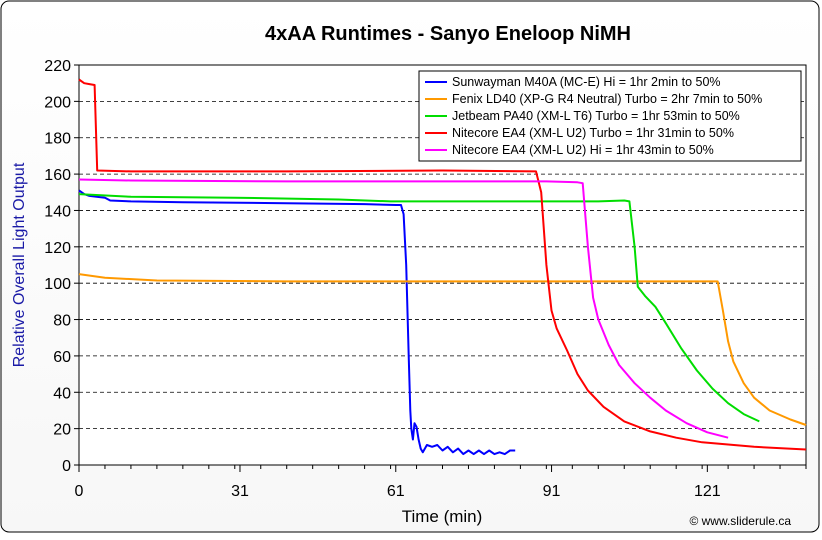  What do you see at coordinates (552, 491) in the screenshot?
I see `x-tick-label: 91` at bounding box center [552, 491].